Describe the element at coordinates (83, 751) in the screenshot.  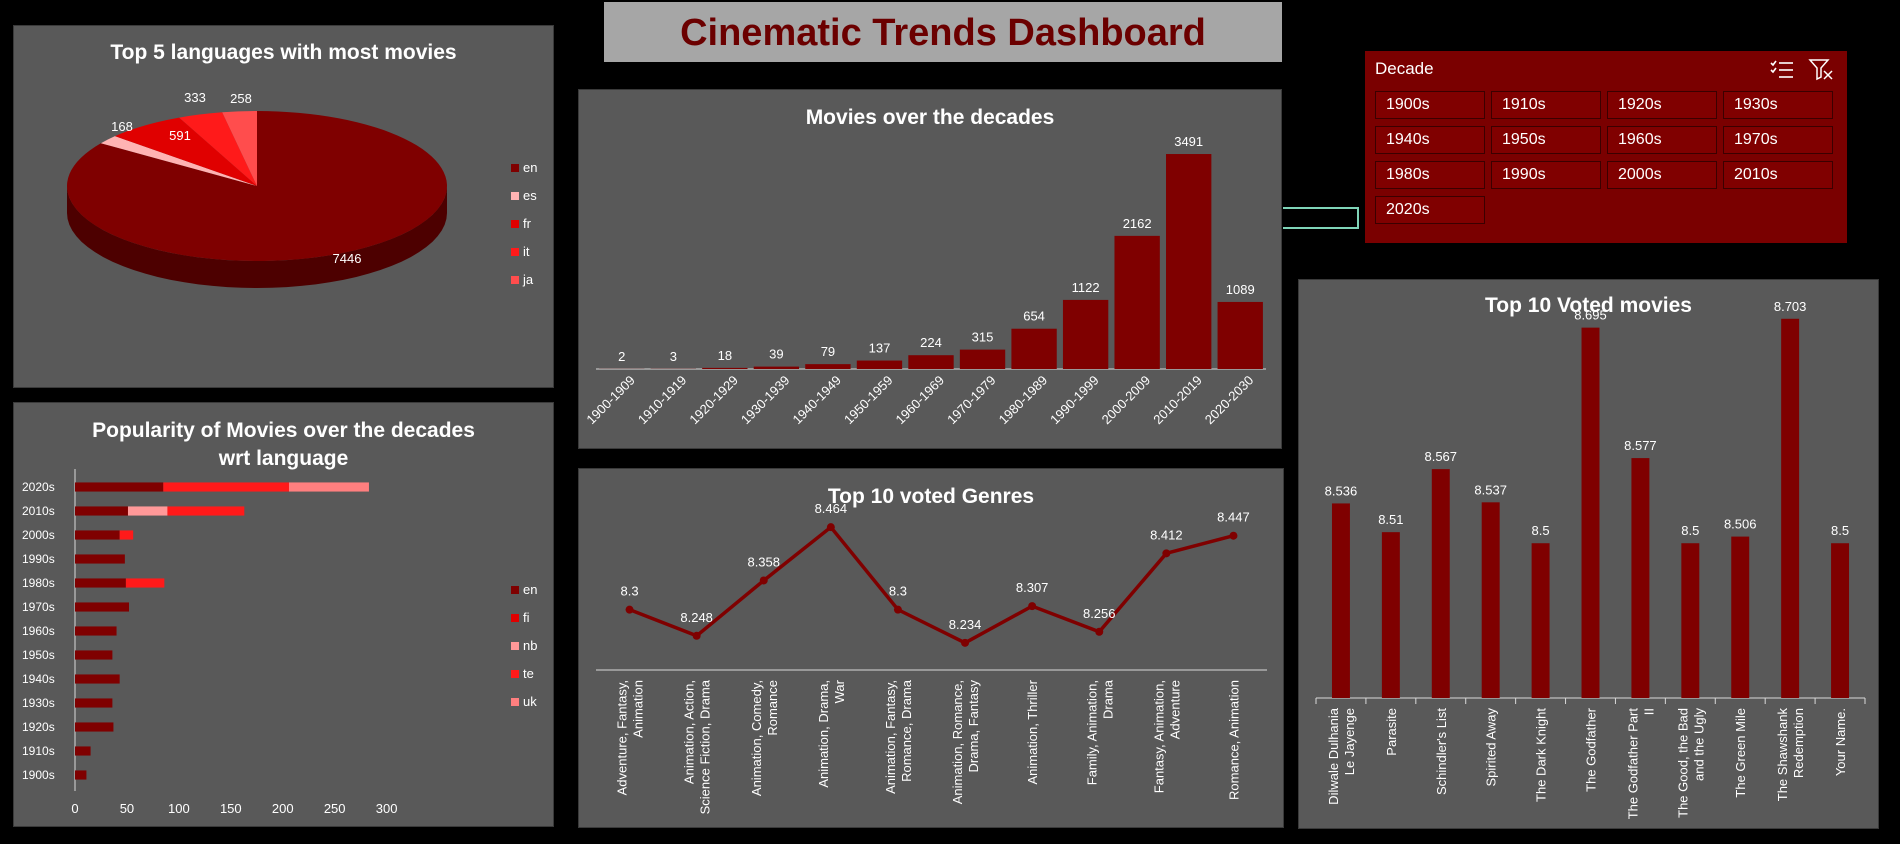
I see `popularity-bar-1910s-en` at that location.